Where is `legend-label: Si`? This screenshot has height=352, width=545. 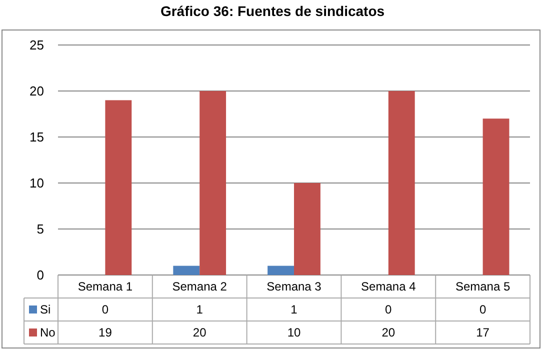
legend-label: Si is located at coordinates (45, 309).